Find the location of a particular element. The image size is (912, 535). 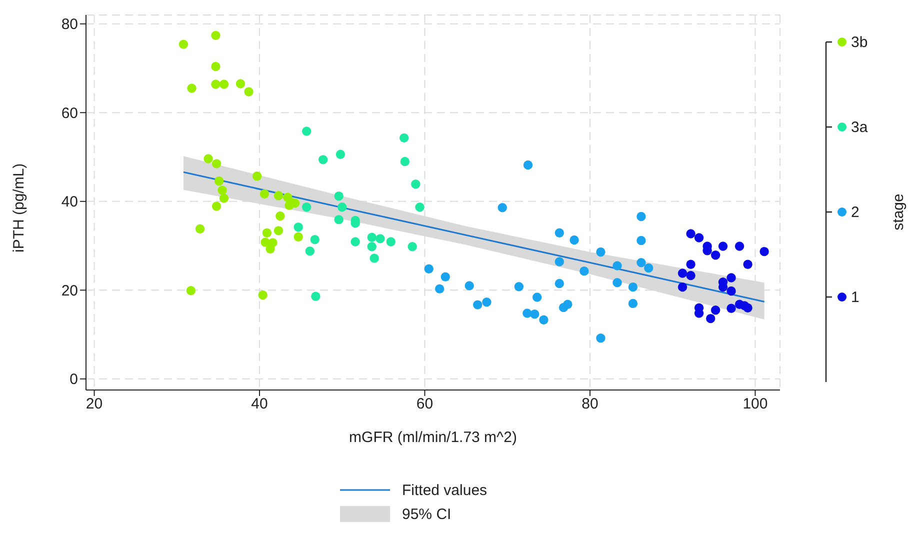

text: 95% CI is located at coordinates (427, 514).